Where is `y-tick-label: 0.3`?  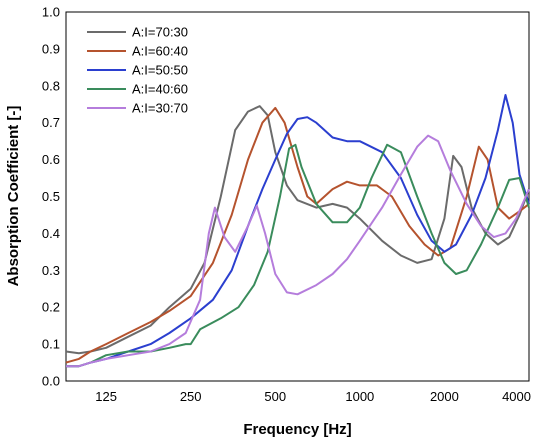
y-tick-label: 0.3 is located at coordinates (51, 270).